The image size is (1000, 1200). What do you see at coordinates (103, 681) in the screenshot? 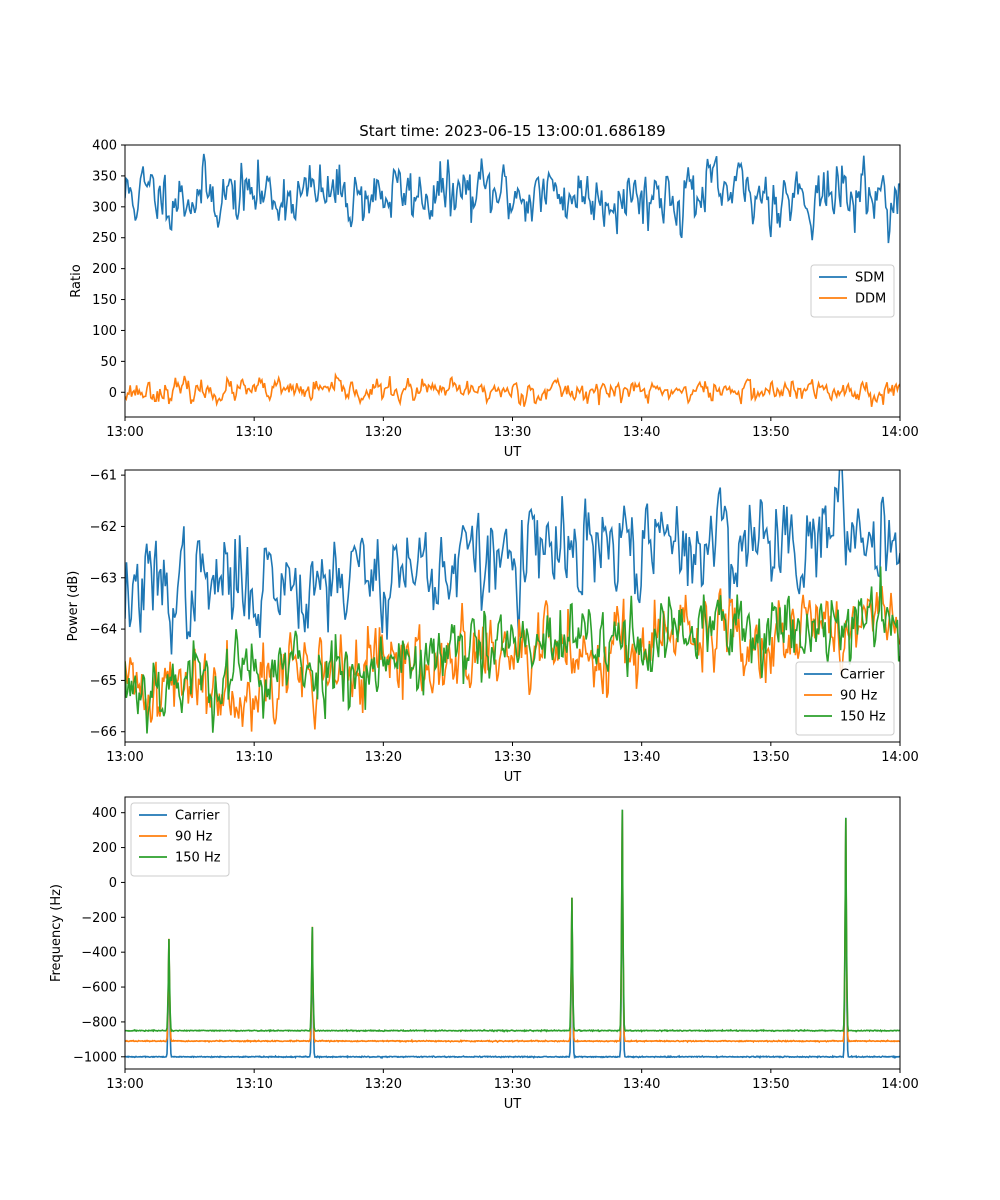
I see `y-tick-label: −65` at bounding box center [103, 681].